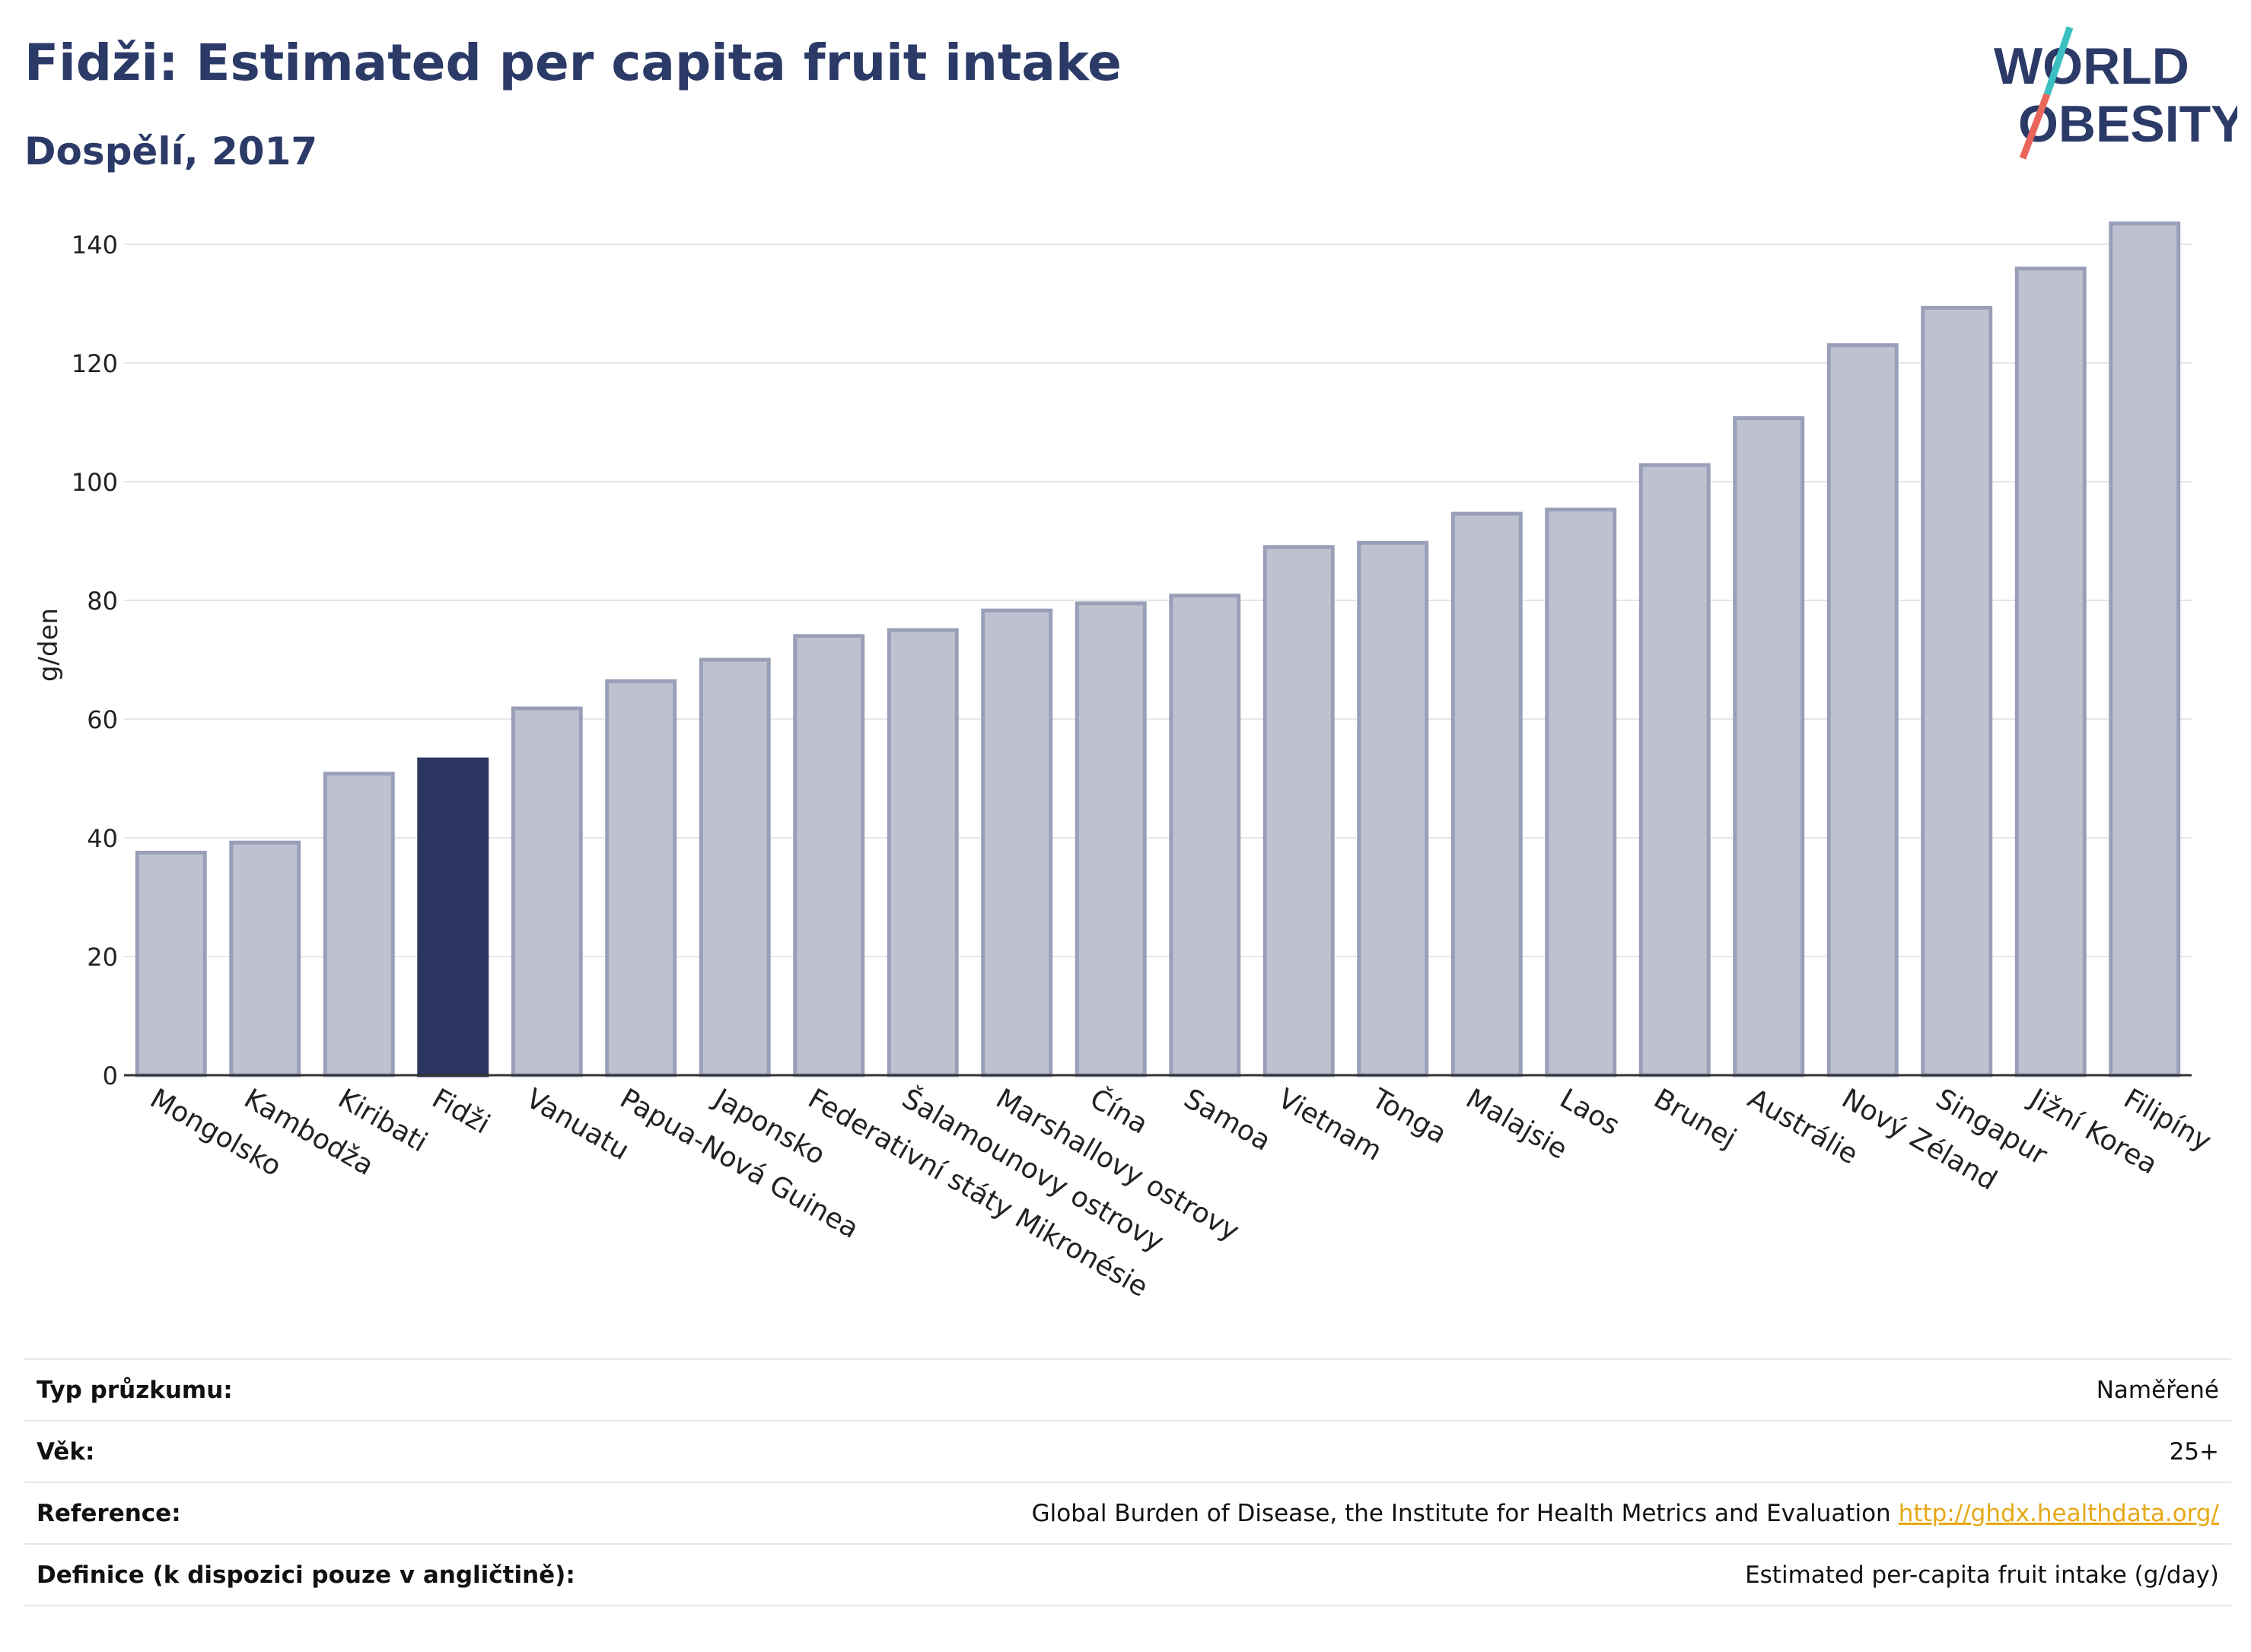  I want to click on meta-value: Naměřené, so click(2158, 1390).